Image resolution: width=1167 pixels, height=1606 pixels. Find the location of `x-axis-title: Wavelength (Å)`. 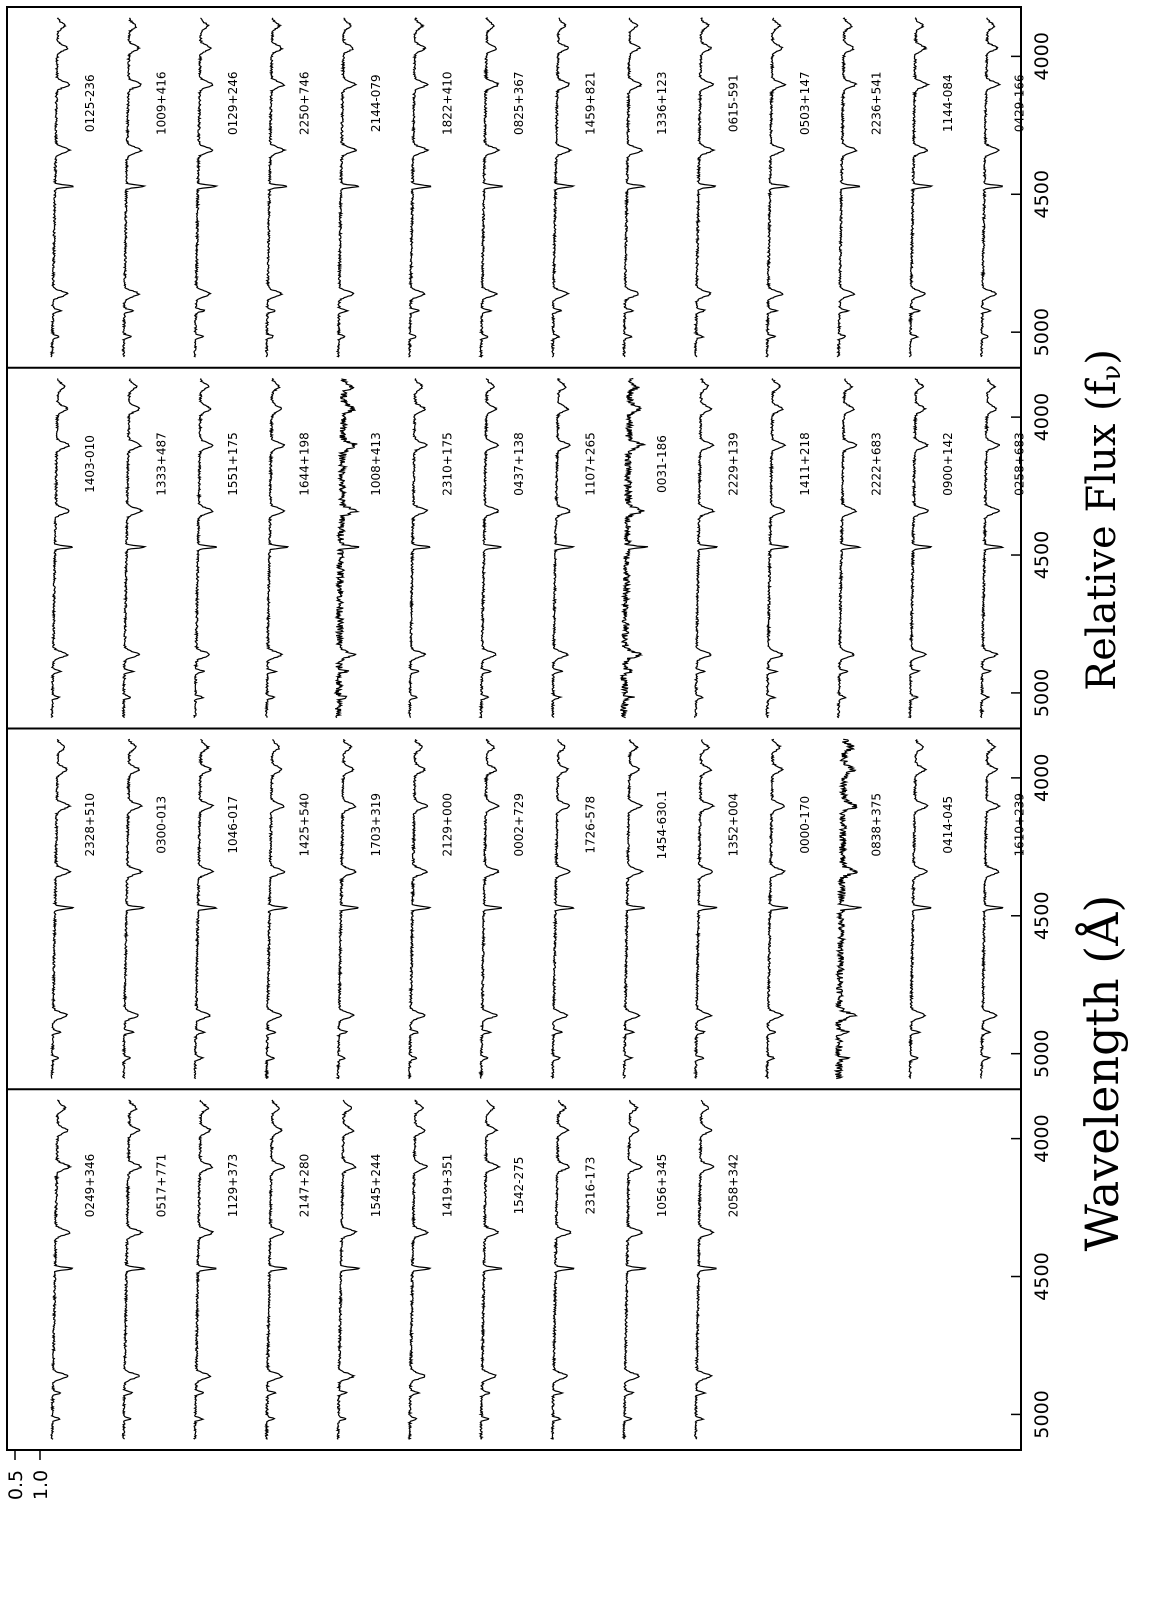

x-axis-title: Wavelength (Å) is located at coordinates (1101, 1073).